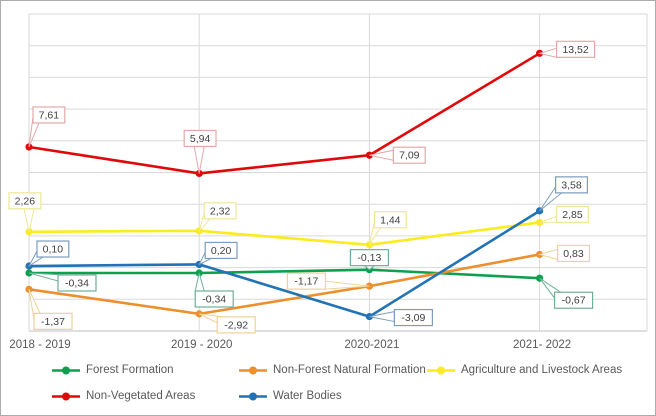 This screenshot has height=416, width=656. What do you see at coordinates (328, 281) in the screenshot?
I see `data-label-non-forest-natural-formation-2: -1,17` at bounding box center [328, 281].